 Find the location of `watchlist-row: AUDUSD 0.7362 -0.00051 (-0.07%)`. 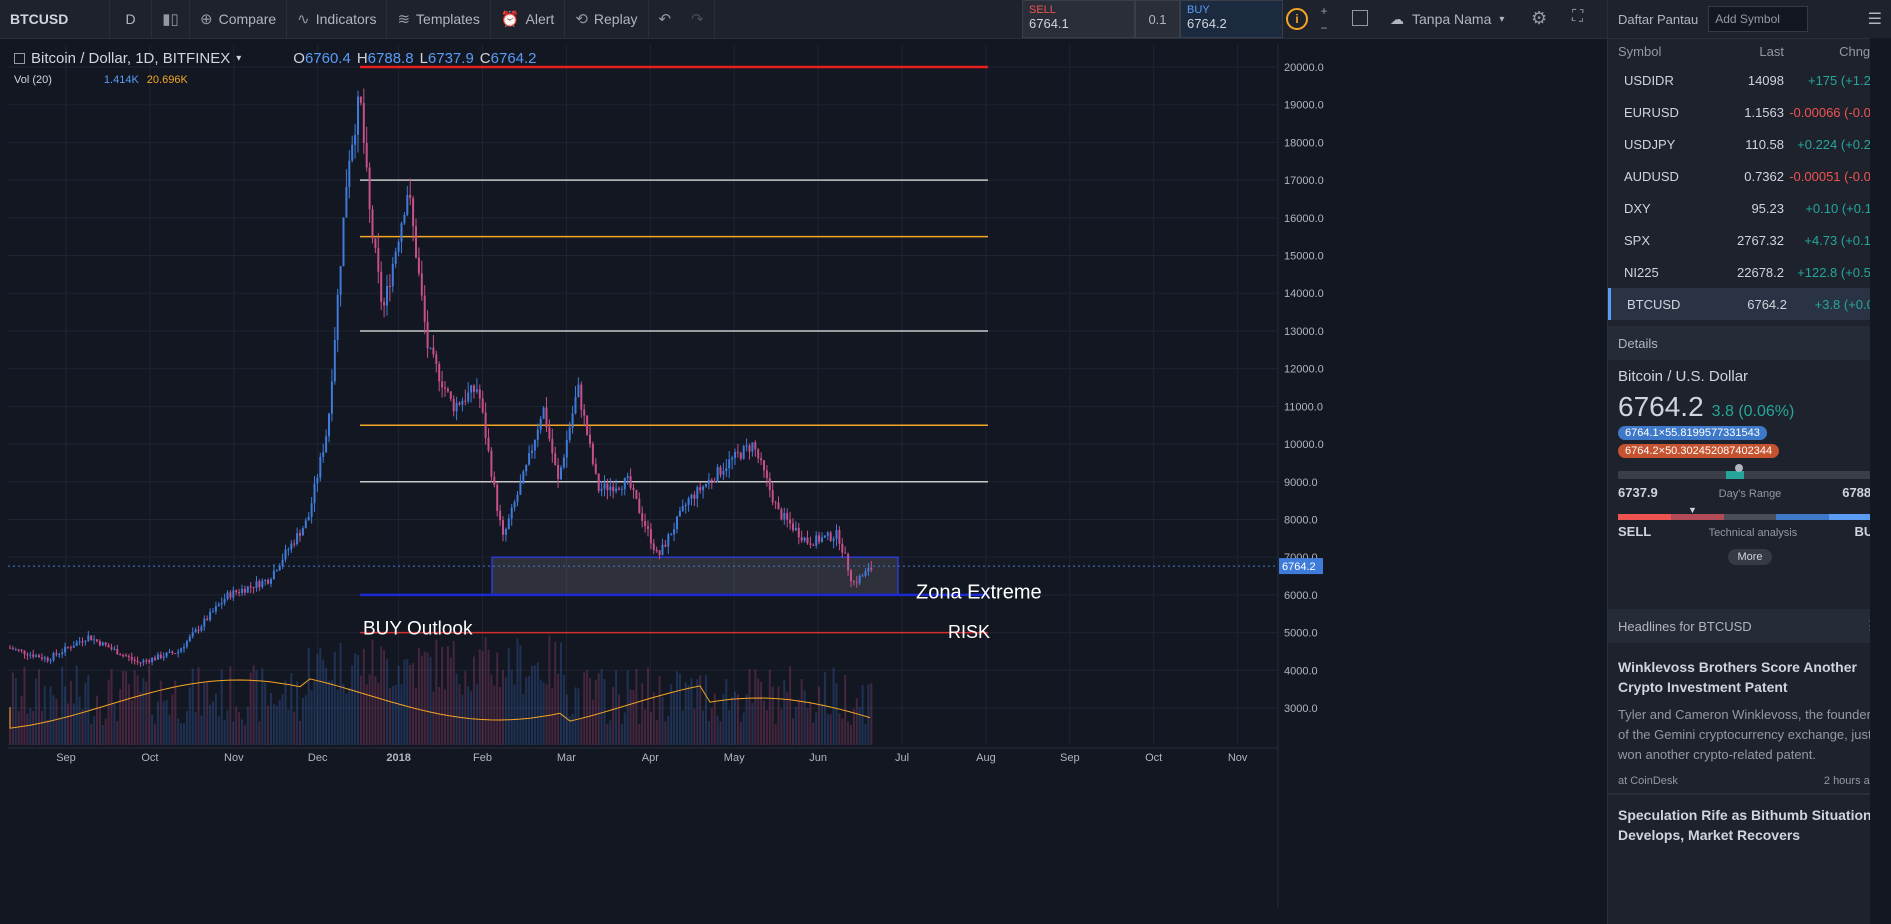

watchlist-row: AUDUSD 0.7362 -0.00051 (-0.07%) is located at coordinates (1749, 176).